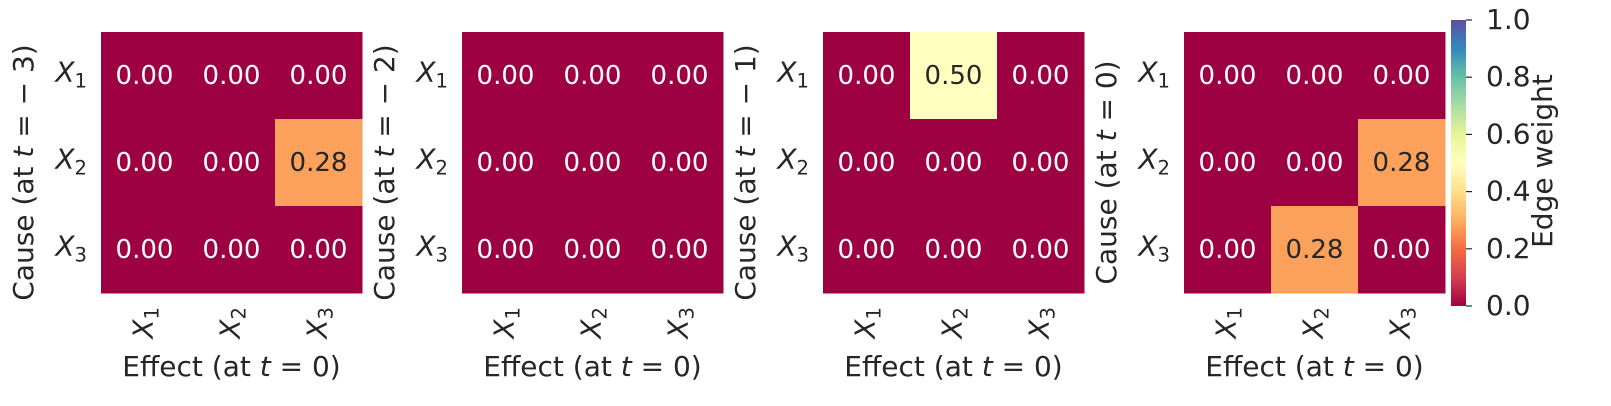  What do you see at coordinates (1508, 133) in the screenshot?
I see `colorbar-tick-label: 0.6` at bounding box center [1508, 133].